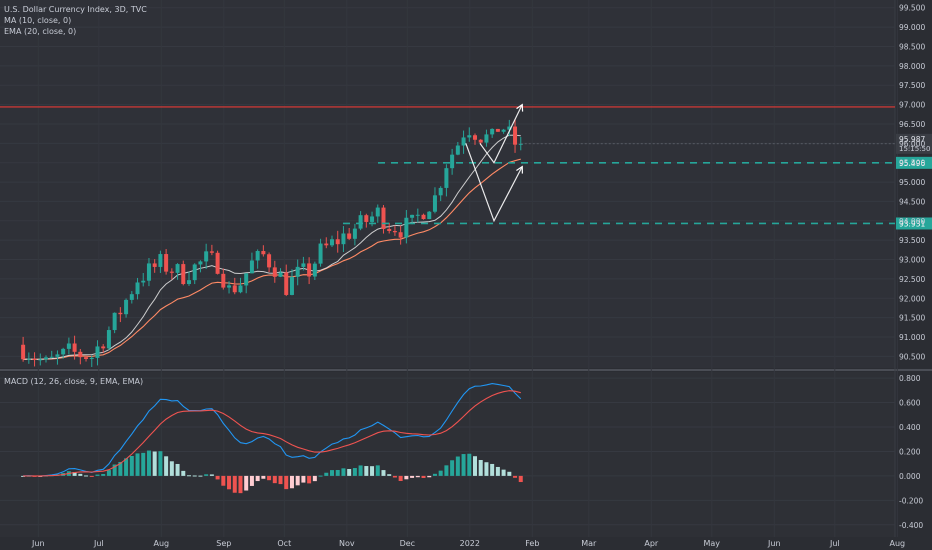 The height and width of the screenshot is (550, 932). What do you see at coordinates (912, 201) in the screenshot?
I see `price-tick-label: 94.500` at bounding box center [912, 201].